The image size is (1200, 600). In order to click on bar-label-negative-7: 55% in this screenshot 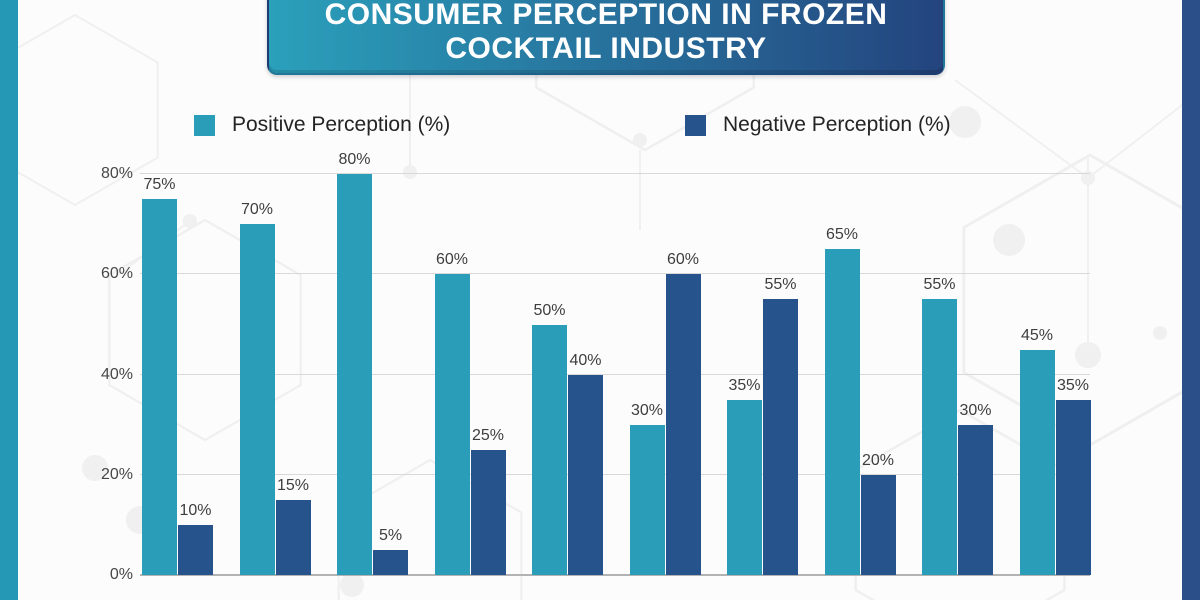, I will do `click(780, 285)`.